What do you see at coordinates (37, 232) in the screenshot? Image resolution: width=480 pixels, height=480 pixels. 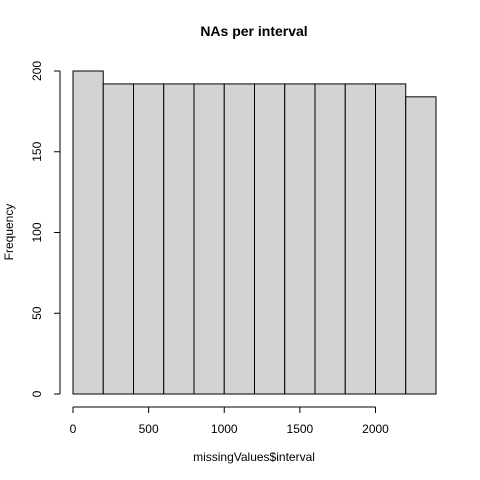 I see `y-tick-label: 100` at bounding box center [37, 232].